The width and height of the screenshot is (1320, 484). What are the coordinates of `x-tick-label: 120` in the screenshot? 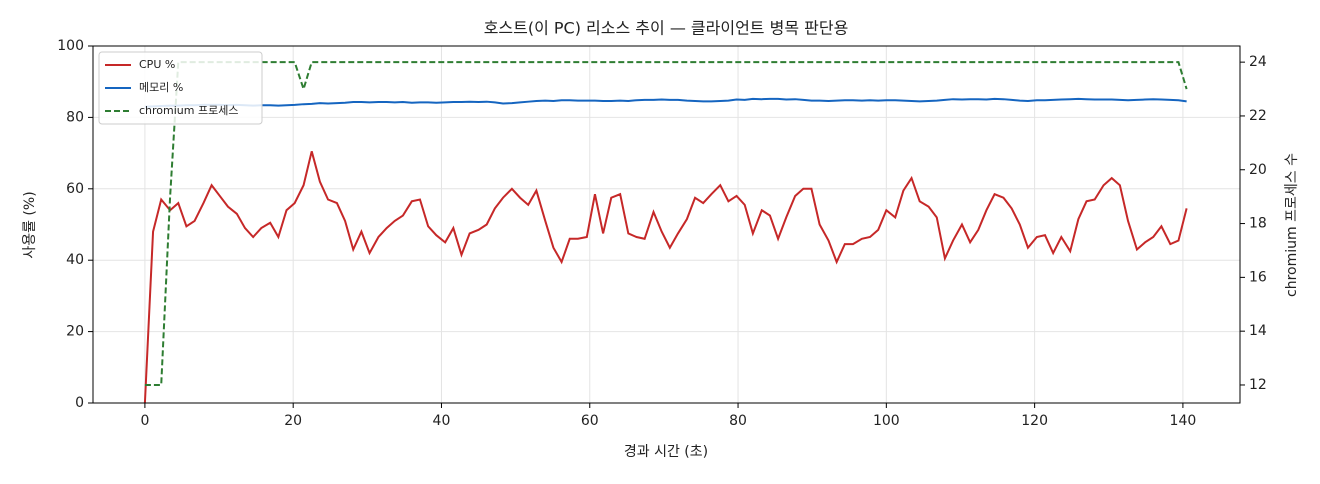 It's located at (1034, 421).